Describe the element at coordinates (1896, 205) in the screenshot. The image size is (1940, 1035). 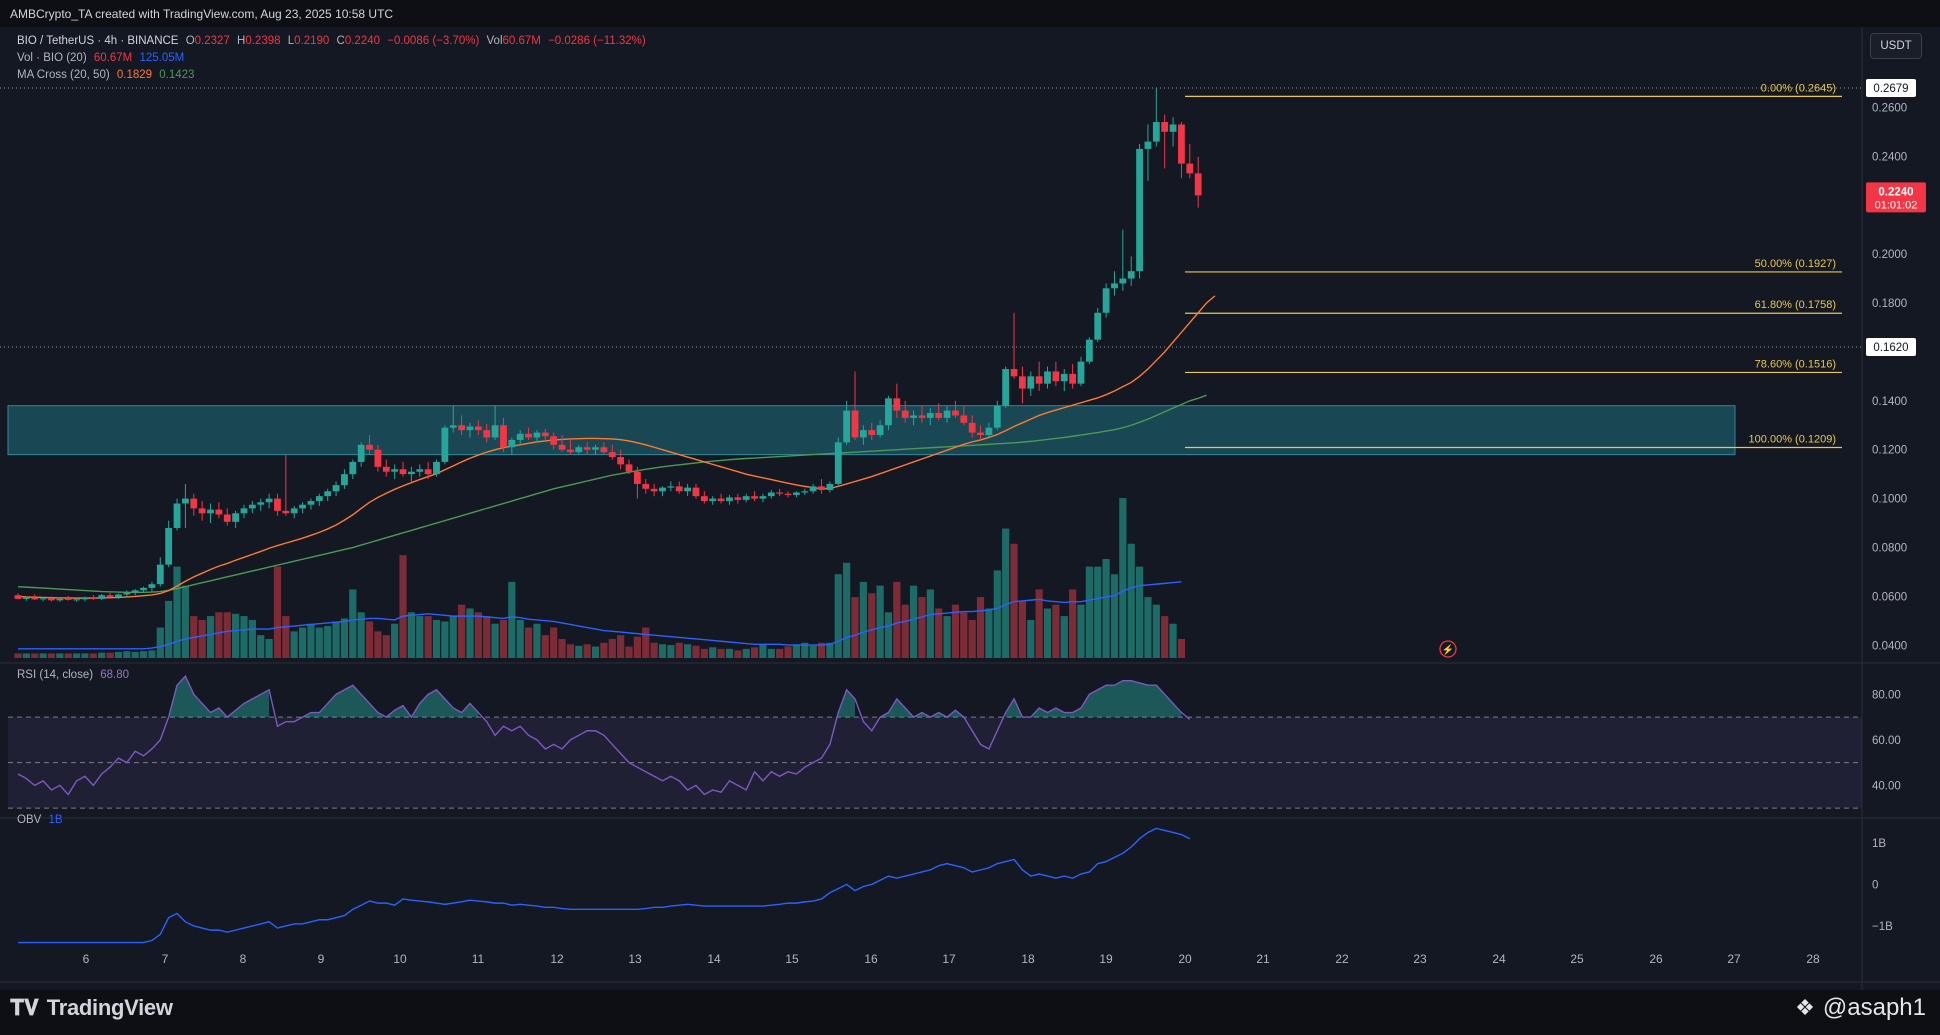
I see `candle-countdown-label: 01:01:02` at that location.